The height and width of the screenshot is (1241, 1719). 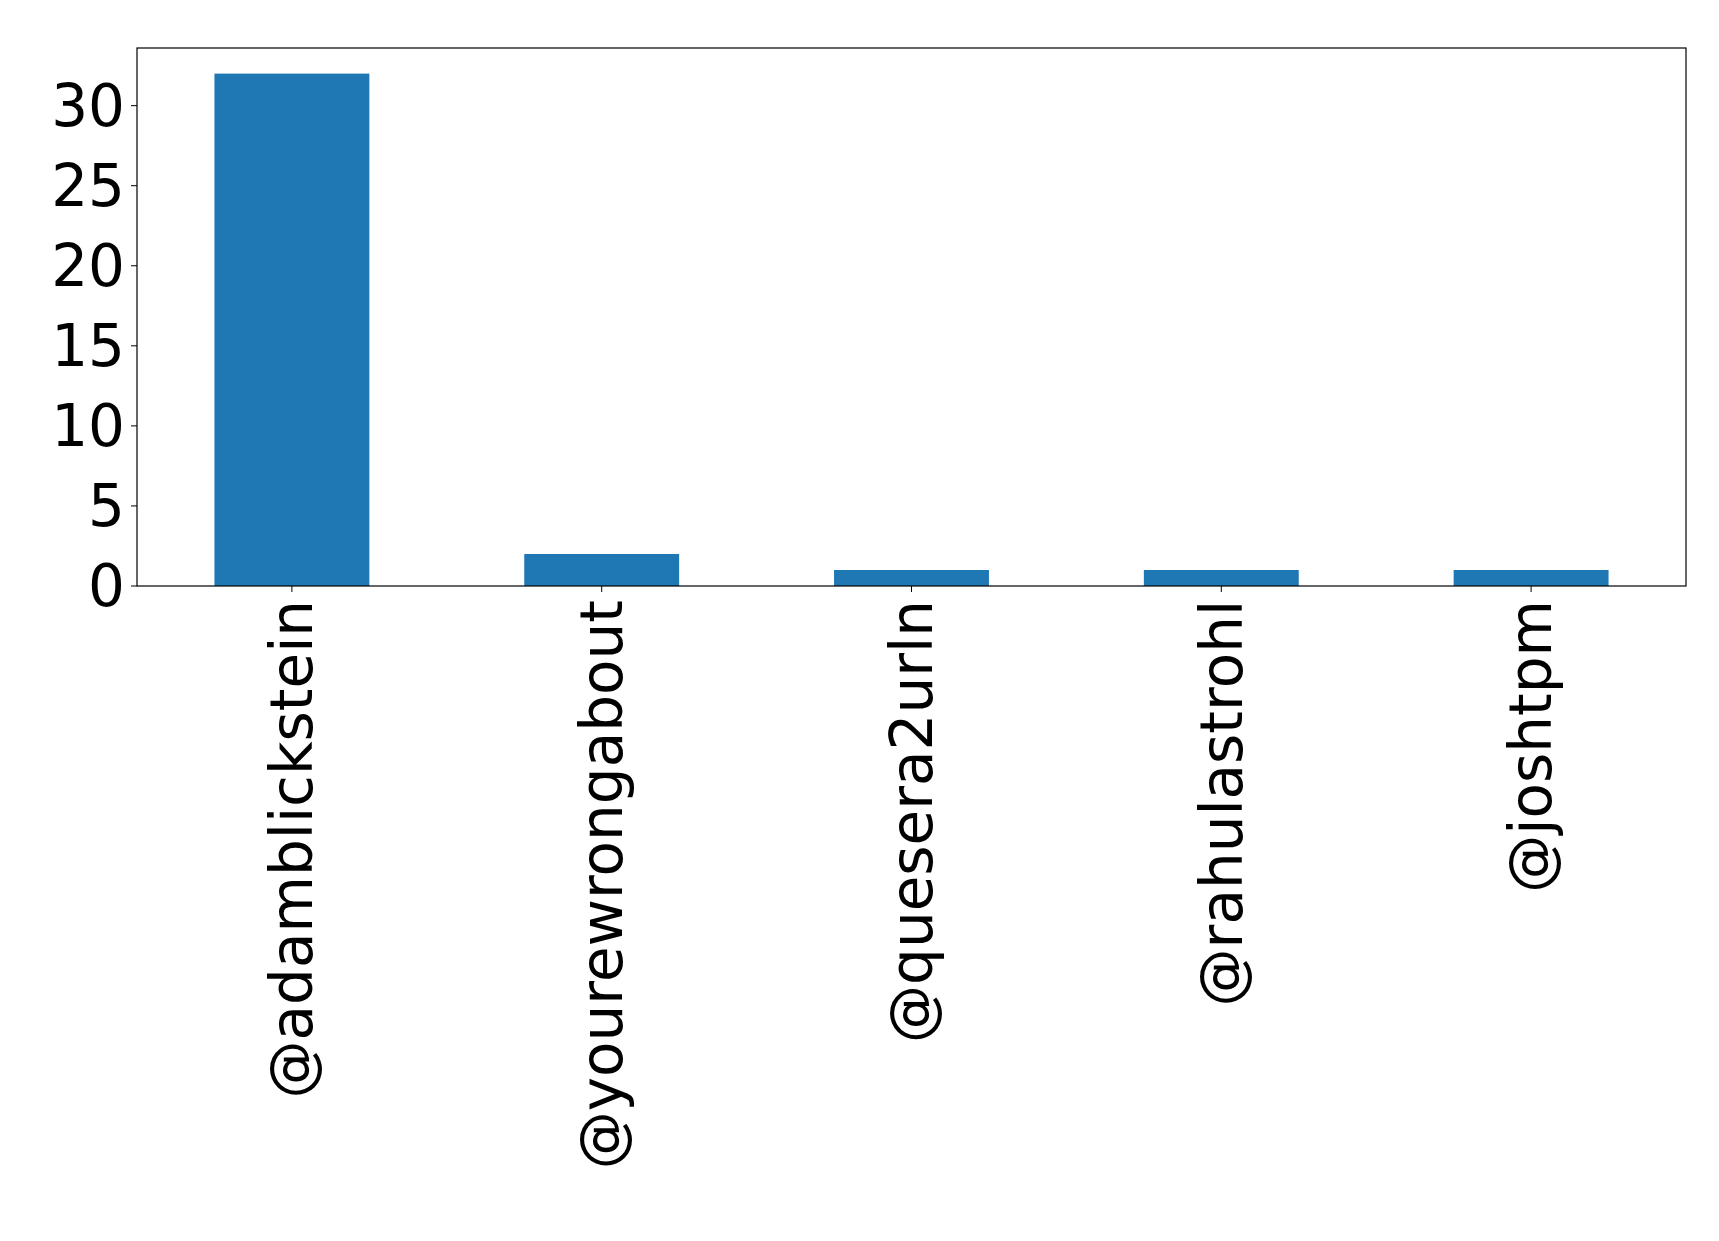 What do you see at coordinates (911, 821) in the screenshot?
I see `x-tick-label: @quesera2urln` at bounding box center [911, 821].